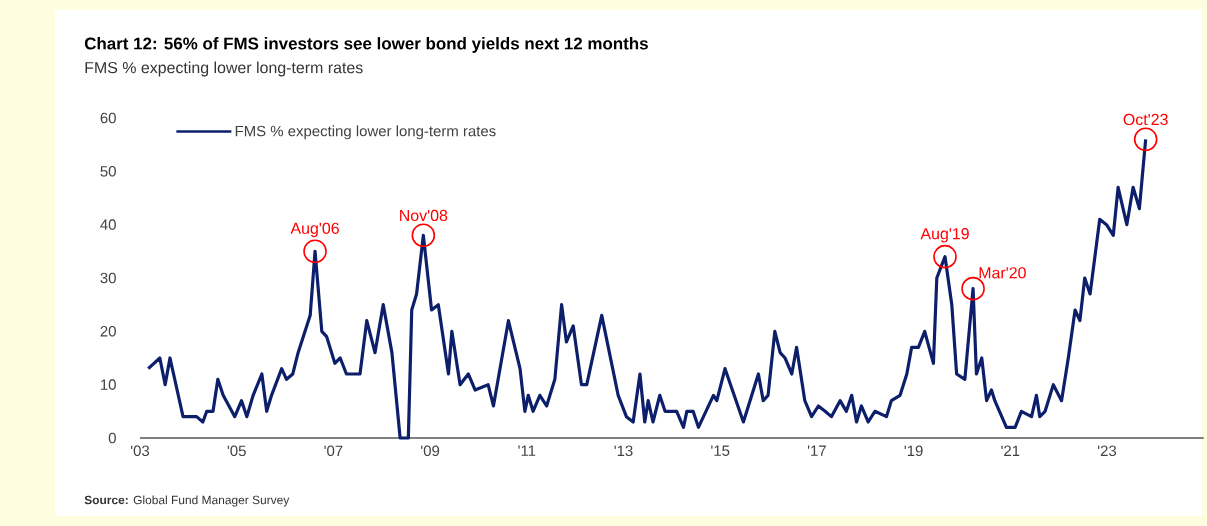 The width and height of the screenshot is (1207, 526). Describe the element at coordinates (366, 45) in the screenshot. I see `chart-title: Chart 12: 56% of FMS investors see lower bond yields next 12 months` at that location.